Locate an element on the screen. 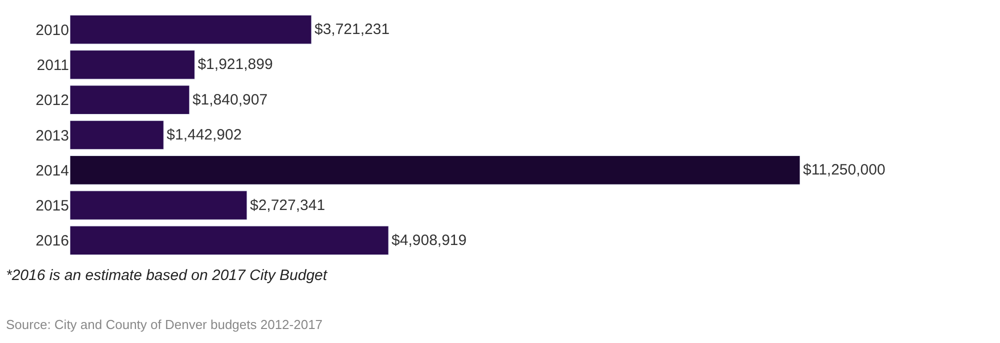 The image size is (1000, 343). data-label: $1,442,902 is located at coordinates (204, 135).